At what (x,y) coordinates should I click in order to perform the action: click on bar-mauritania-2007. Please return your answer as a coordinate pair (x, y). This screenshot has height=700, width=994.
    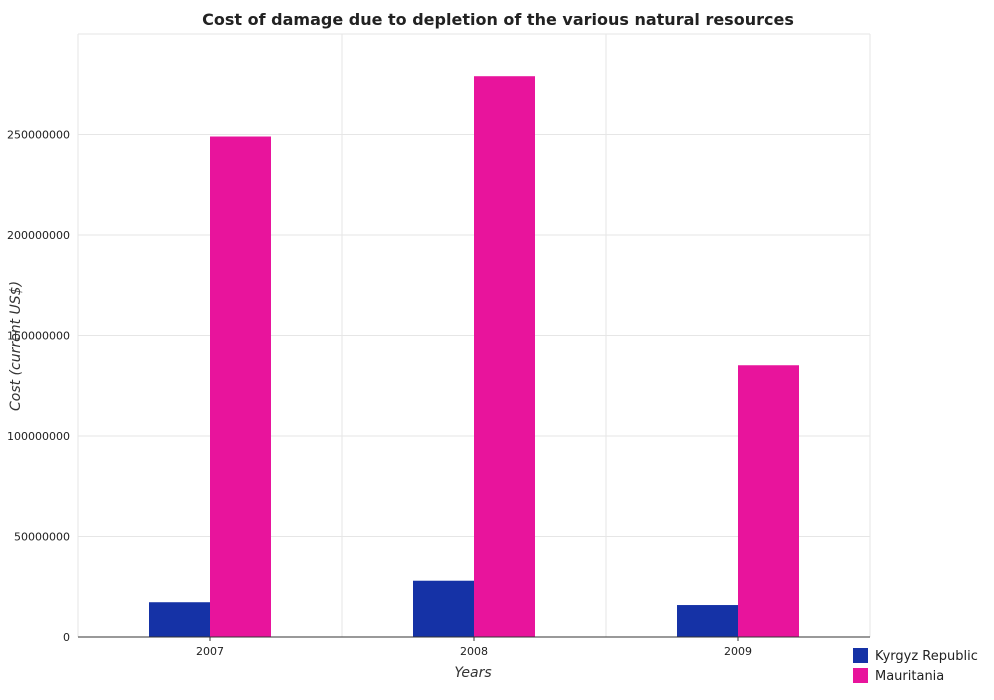
    Looking at the image, I should click on (240, 386).